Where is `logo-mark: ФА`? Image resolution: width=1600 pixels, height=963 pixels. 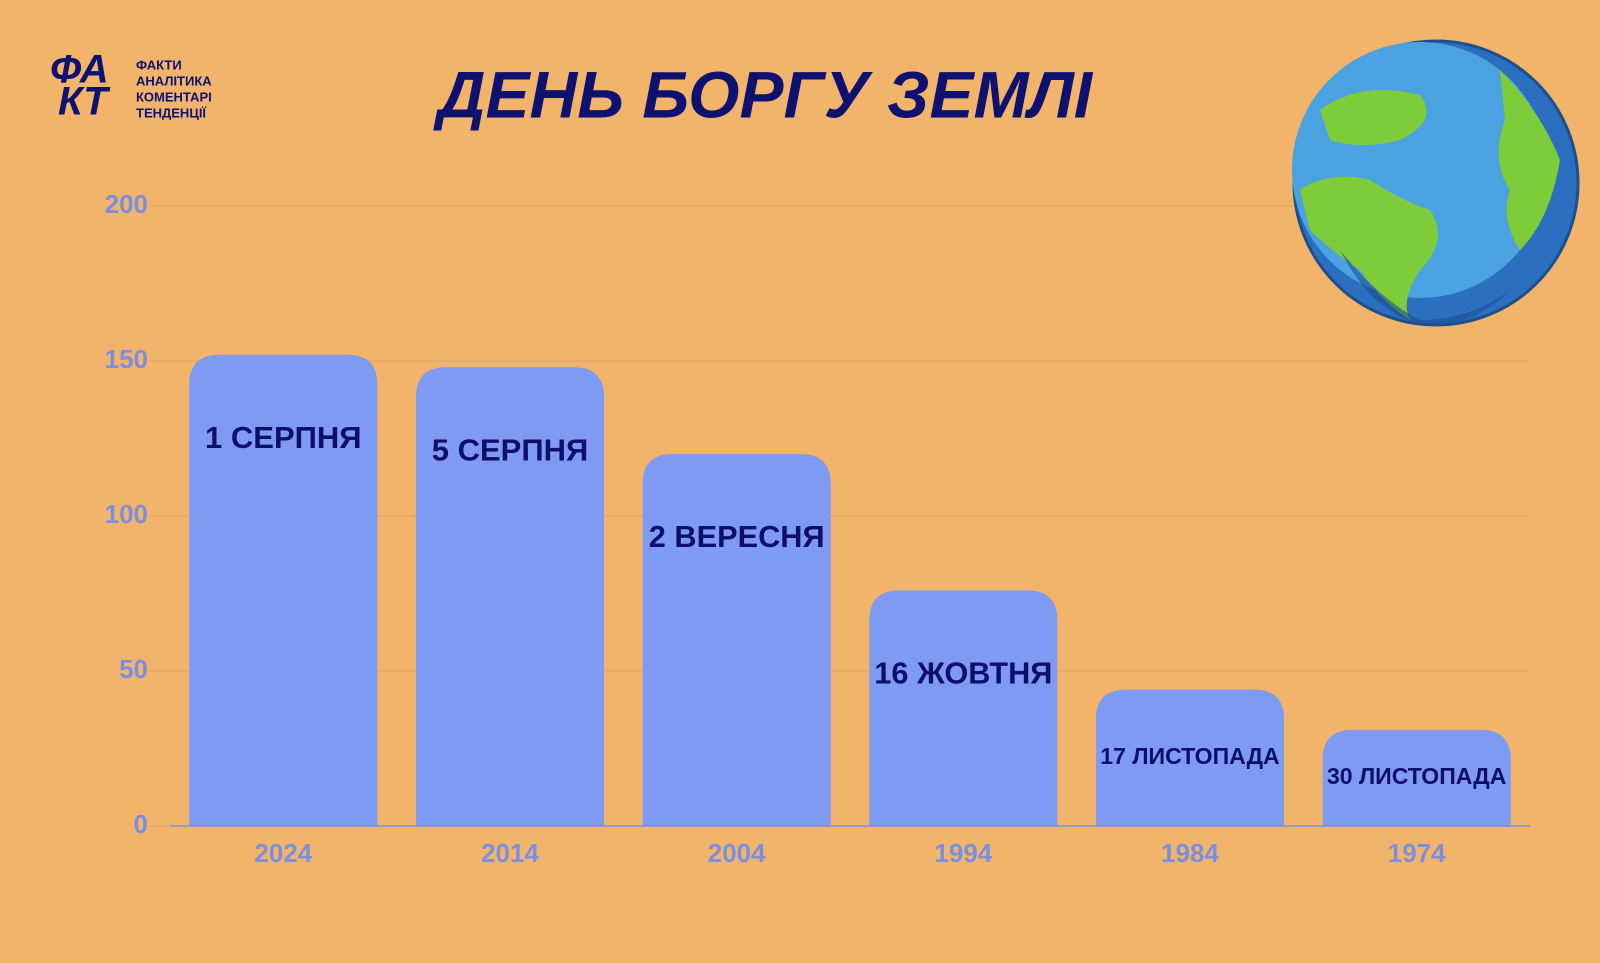
logo-mark: ФА is located at coordinates (79, 70).